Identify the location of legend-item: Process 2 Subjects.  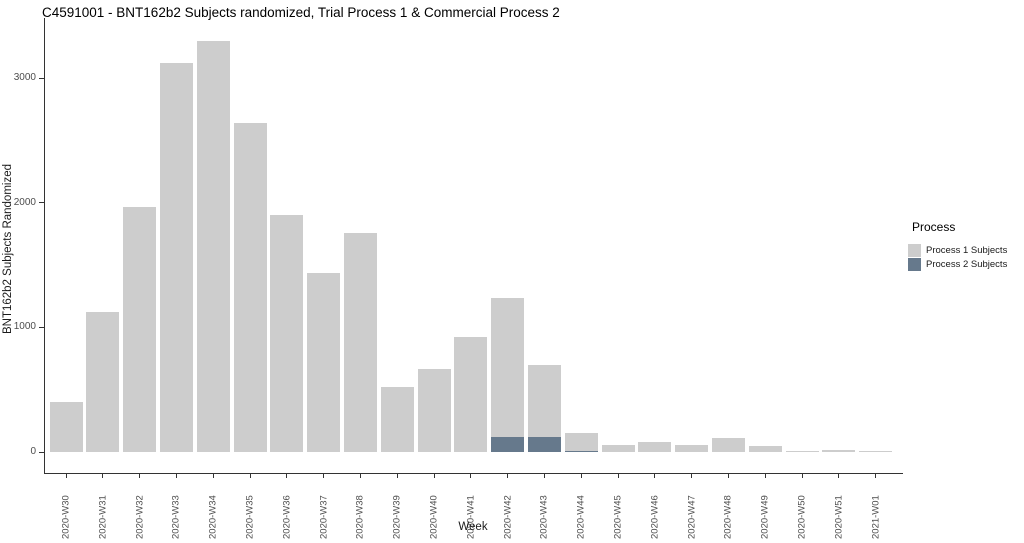
(957, 264).